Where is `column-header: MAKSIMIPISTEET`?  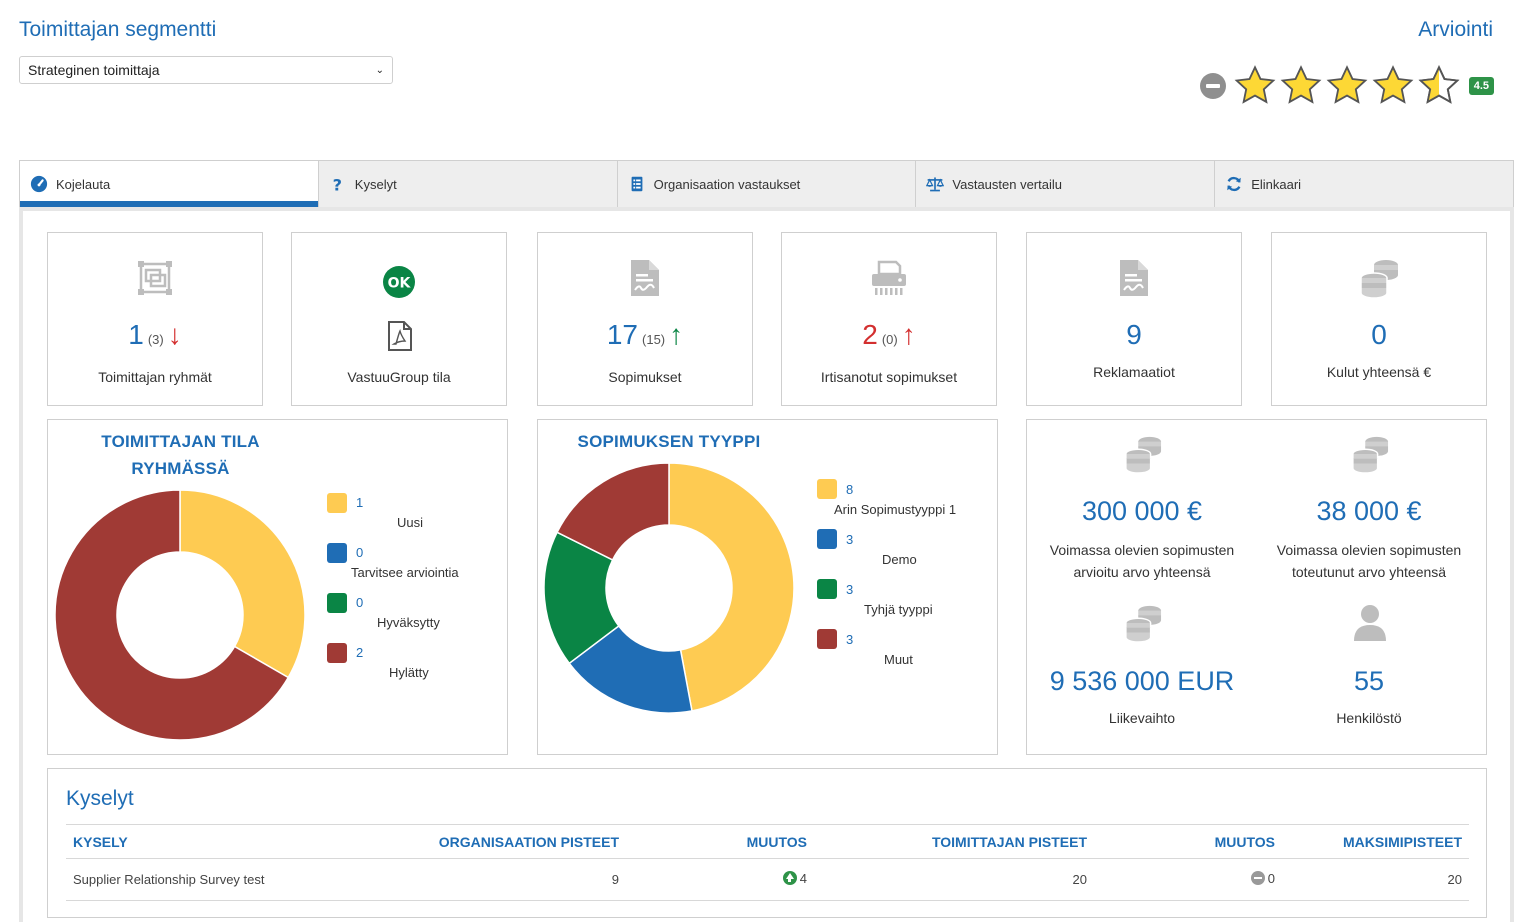
column-header: MAKSIMIPISTEET is located at coordinates (1375, 841).